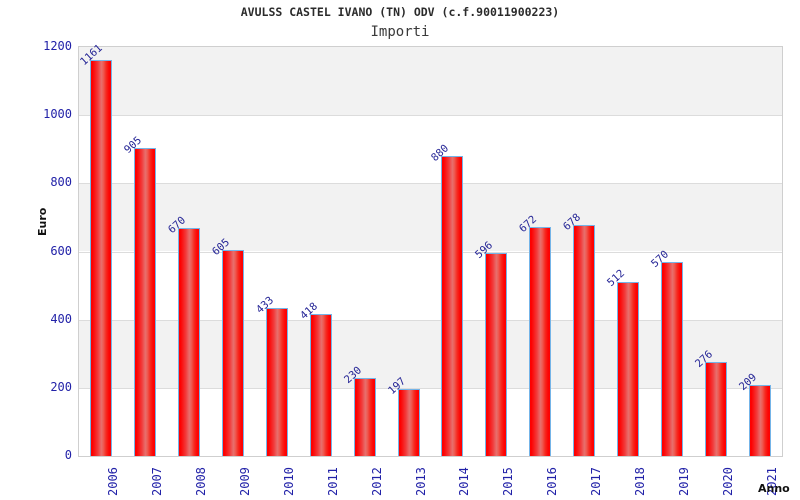  I want to click on x-axis-tick: 2011, so click(332, 481).